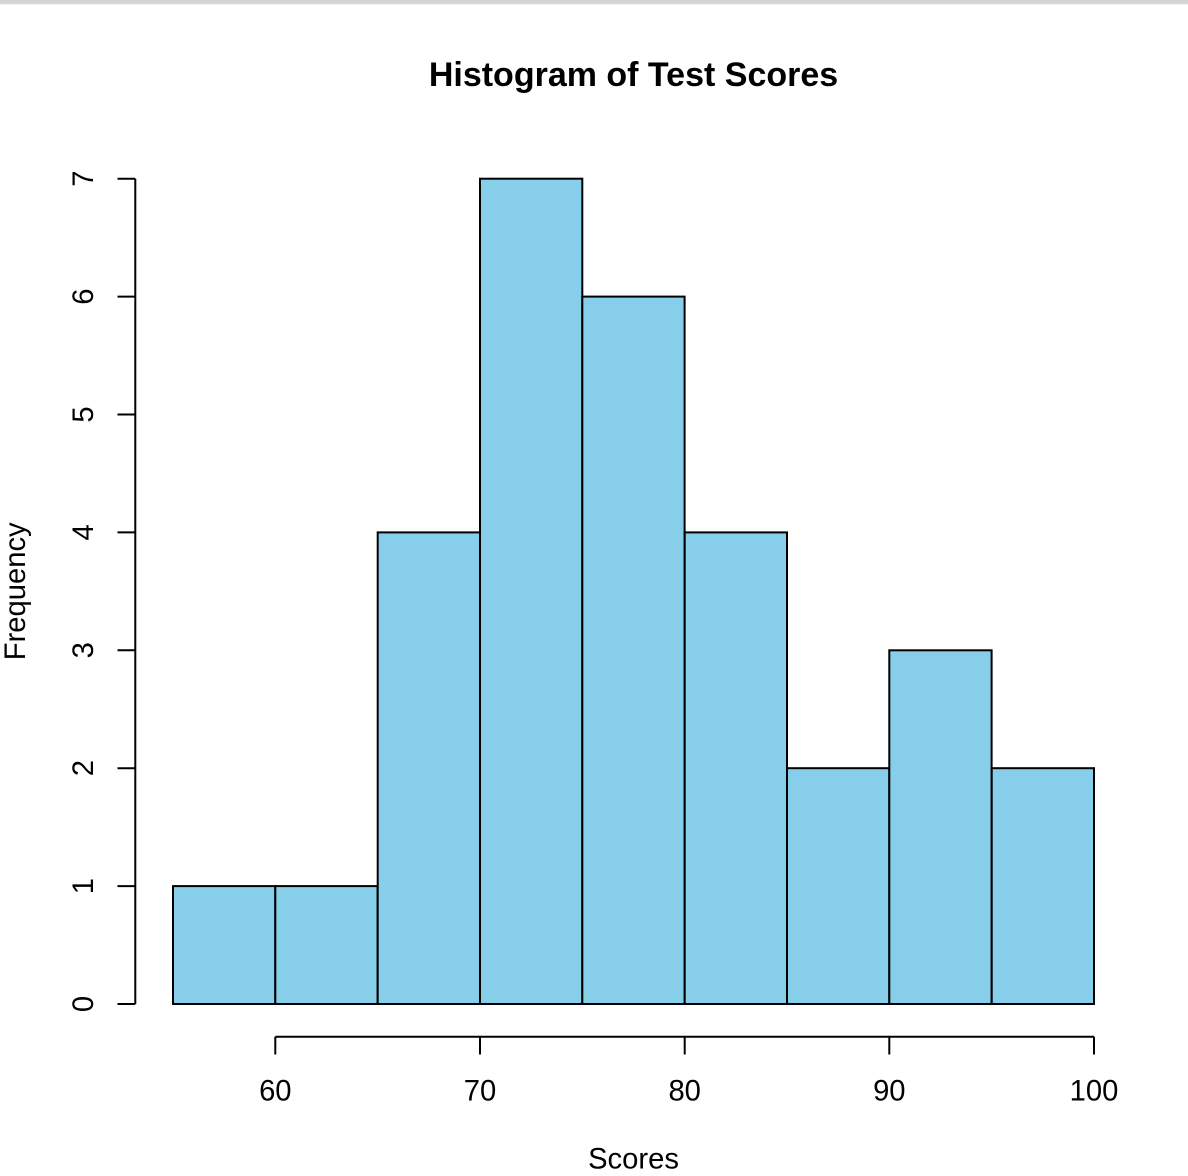 The image size is (1188, 1176). I want to click on svg-text: 3, so click(84, 650).